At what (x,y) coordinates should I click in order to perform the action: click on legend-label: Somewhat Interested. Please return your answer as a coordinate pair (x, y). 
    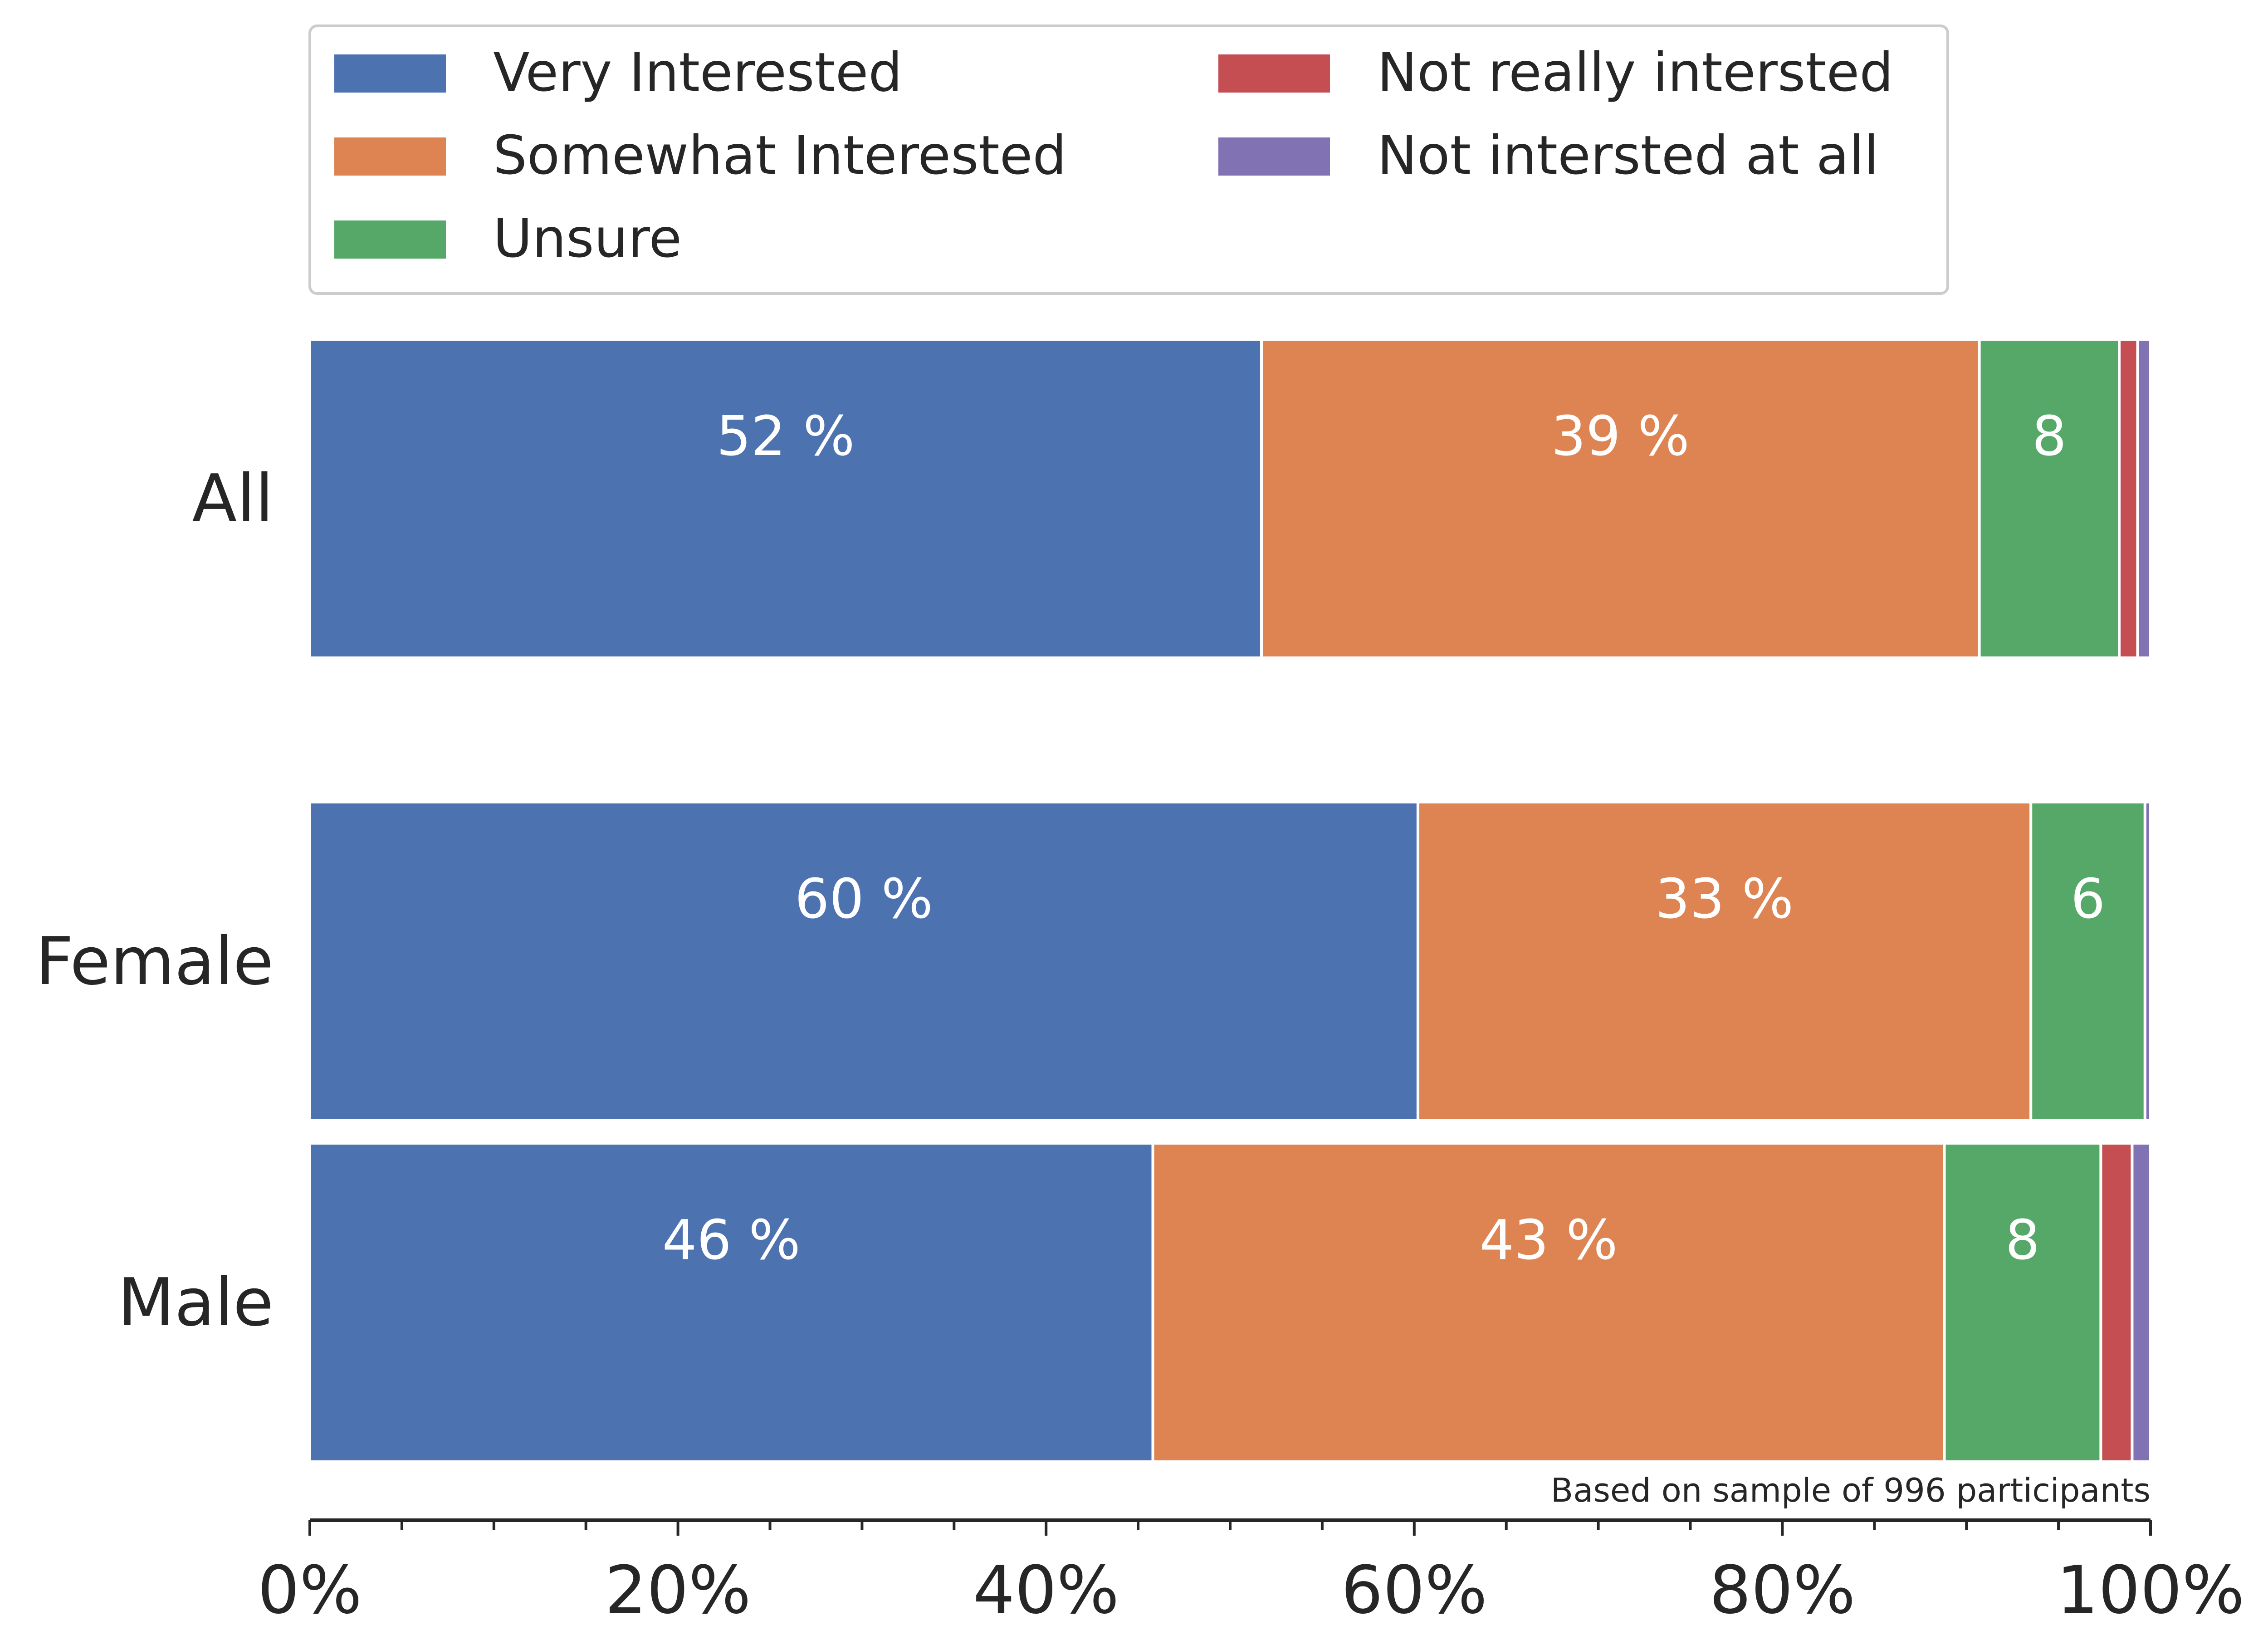
    Looking at the image, I should click on (779, 155).